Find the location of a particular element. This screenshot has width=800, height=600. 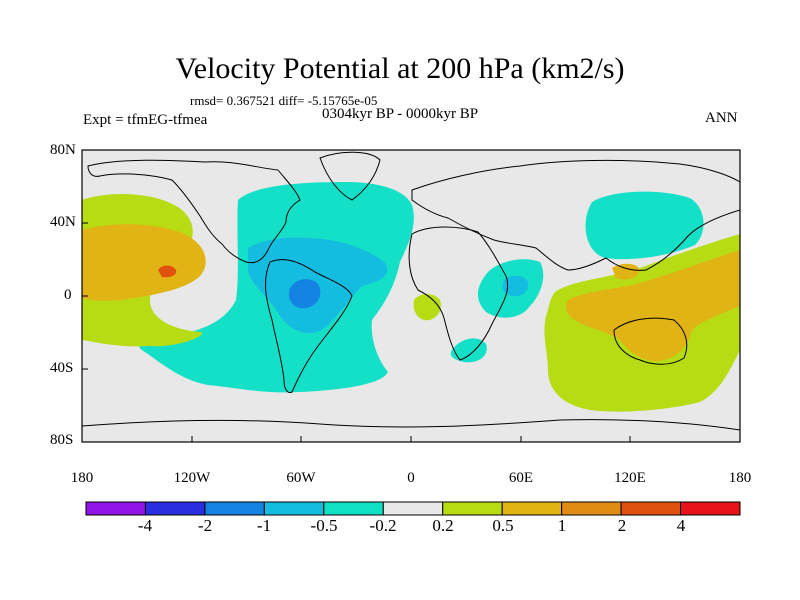

period-label: 0304kyr BP - 0000kyr BP is located at coordinates (400, 114).